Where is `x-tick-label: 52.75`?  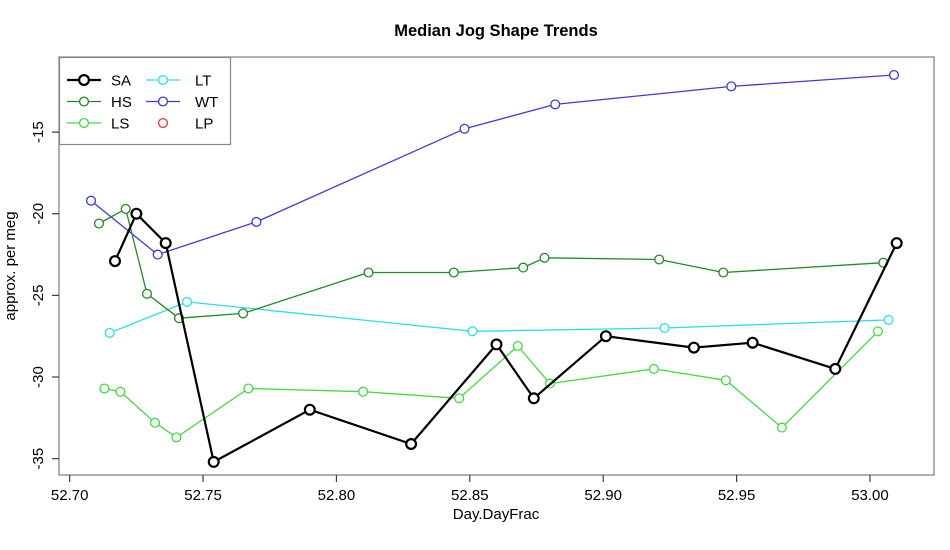
x-tick-label: 52.75 is located at coordinates (203, 495).